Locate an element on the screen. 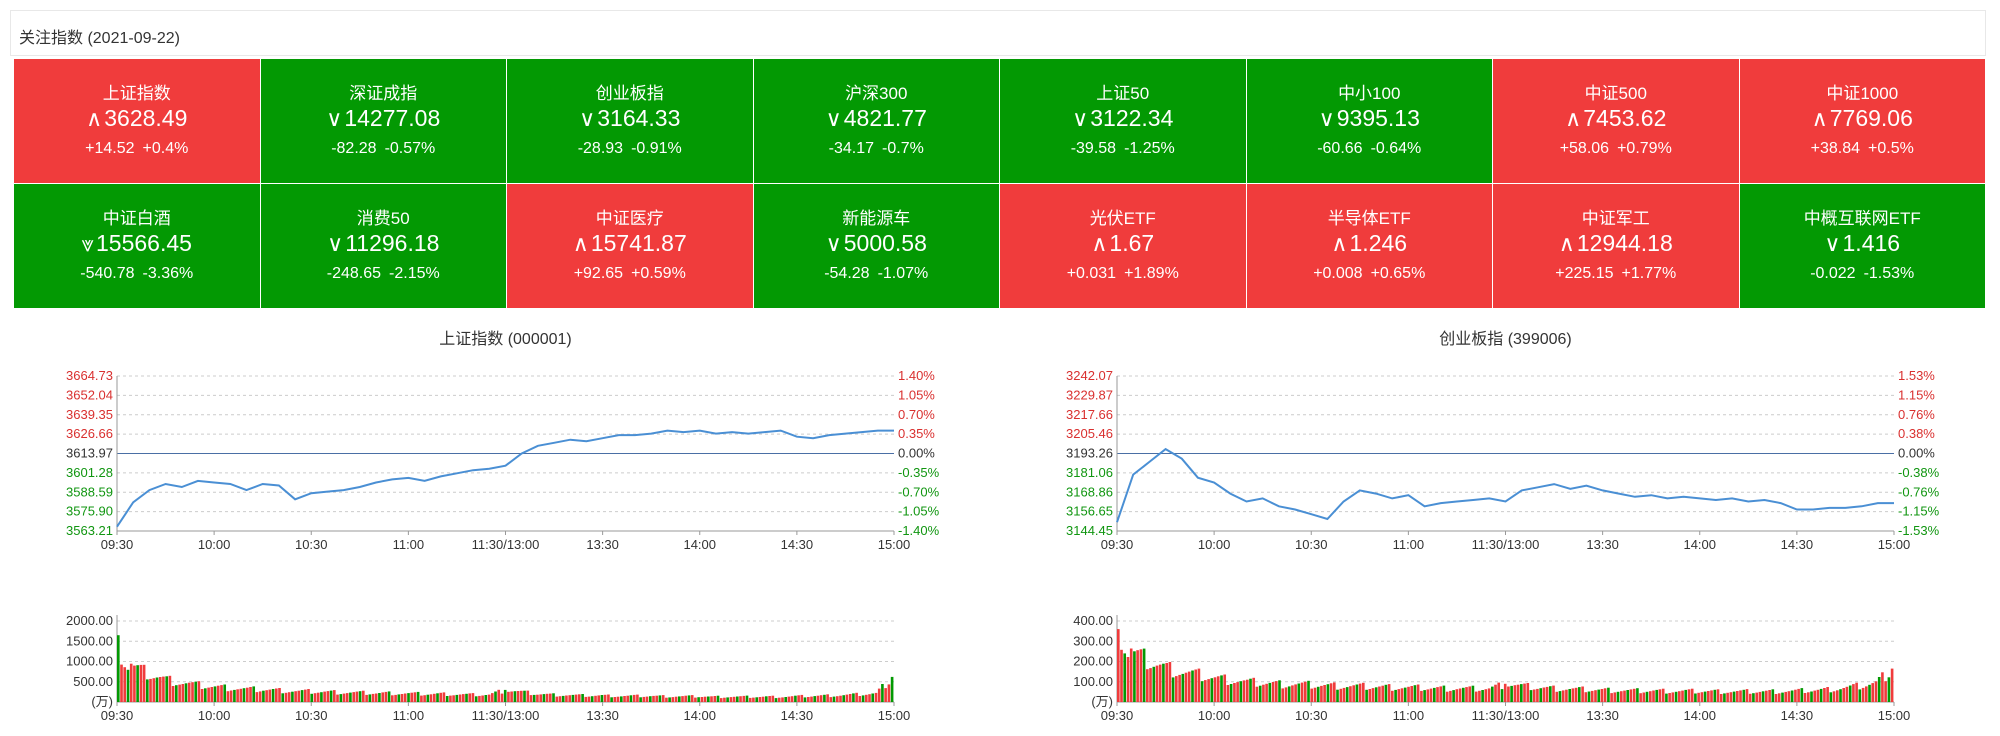 Image resolution: width=2000 pixels, height=736 pixels. tile-change: -54.28 -1.07% is located at coordinates (877, 274).